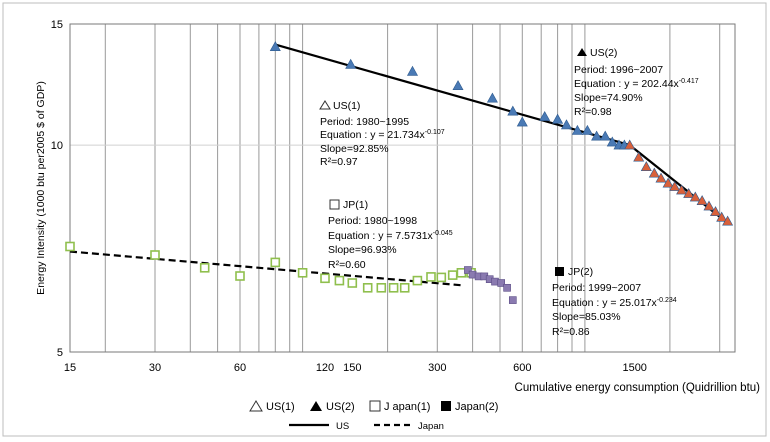 The height and width of the screenshot is (442, 770). I want to click on annotation-r2: R²=0.97, so click(339, 162).